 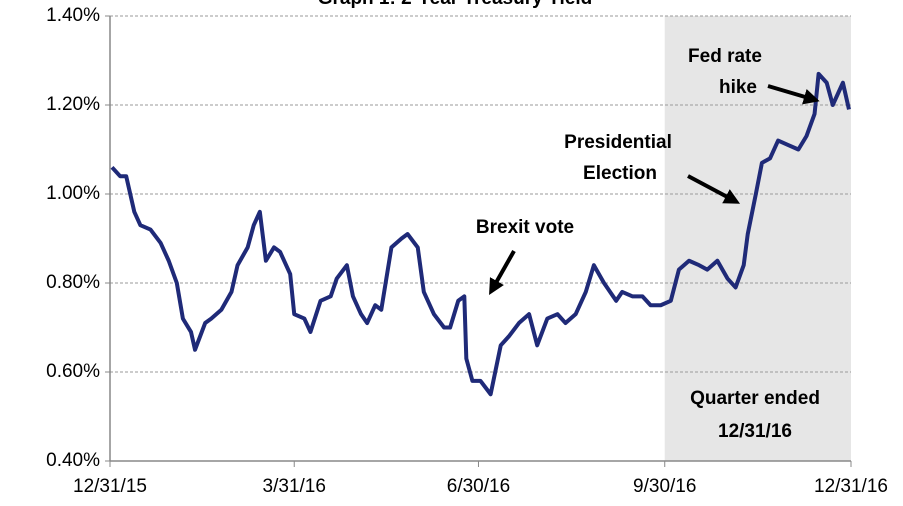 I want to click on y-tick-label: 0.60%, so click(x=73, y=371).